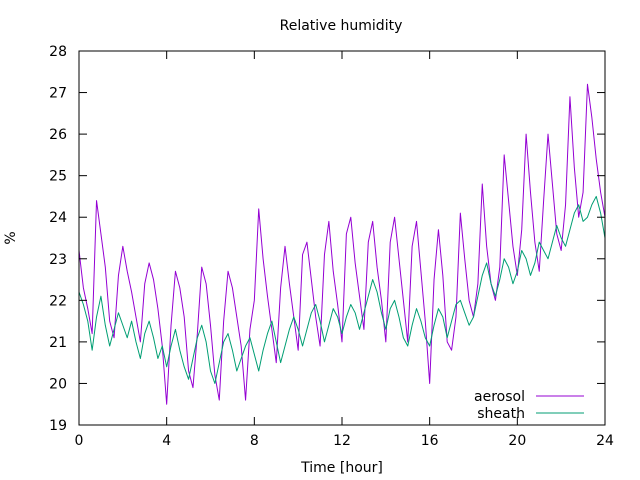  What do you see at coordinates (499, 397) in the screenshot?
I see `legend-label-aerosol: aerosol` at bounding box center [499, 397].